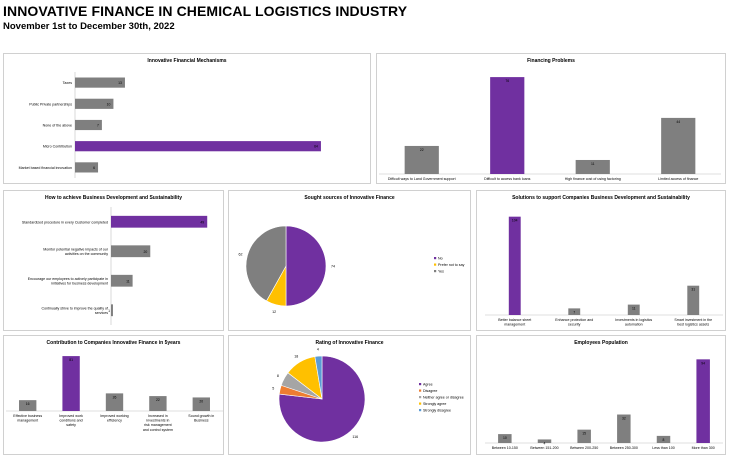  What do you see at coordinates (273, 389) in the screenshot?
I see `data-label: 5` at bounding box center [273, 389].